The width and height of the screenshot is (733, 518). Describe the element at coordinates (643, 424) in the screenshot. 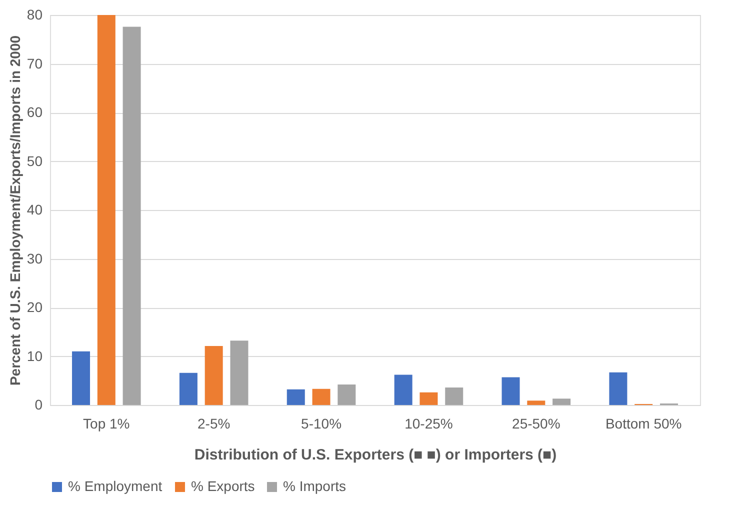

I see `x-tick-label: Bottom 50%` at that location.